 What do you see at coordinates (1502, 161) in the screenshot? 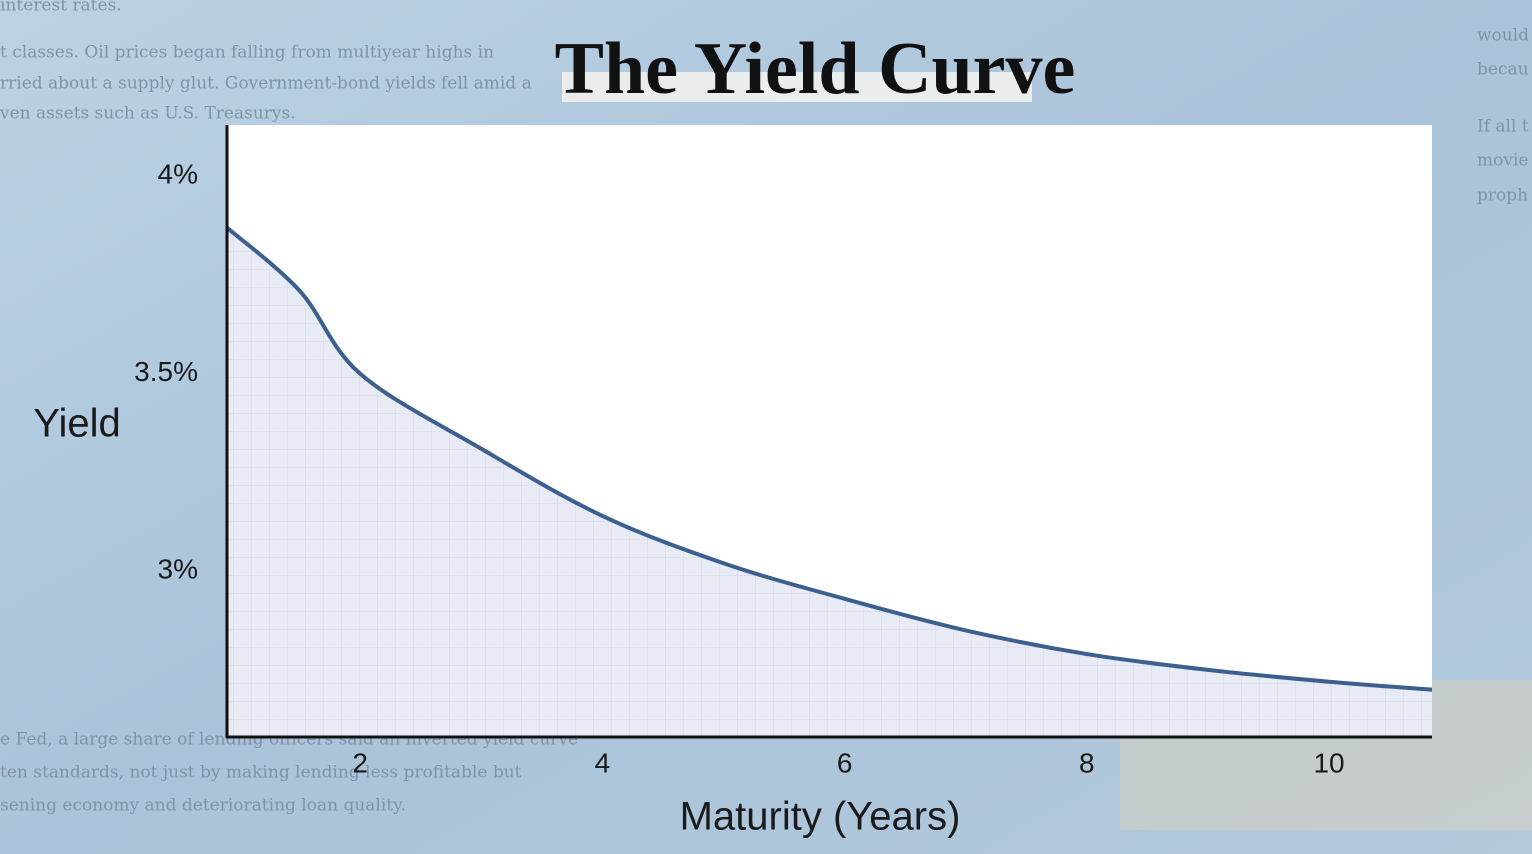
I see `background-line: movie` at bounding box center [1502, 161].